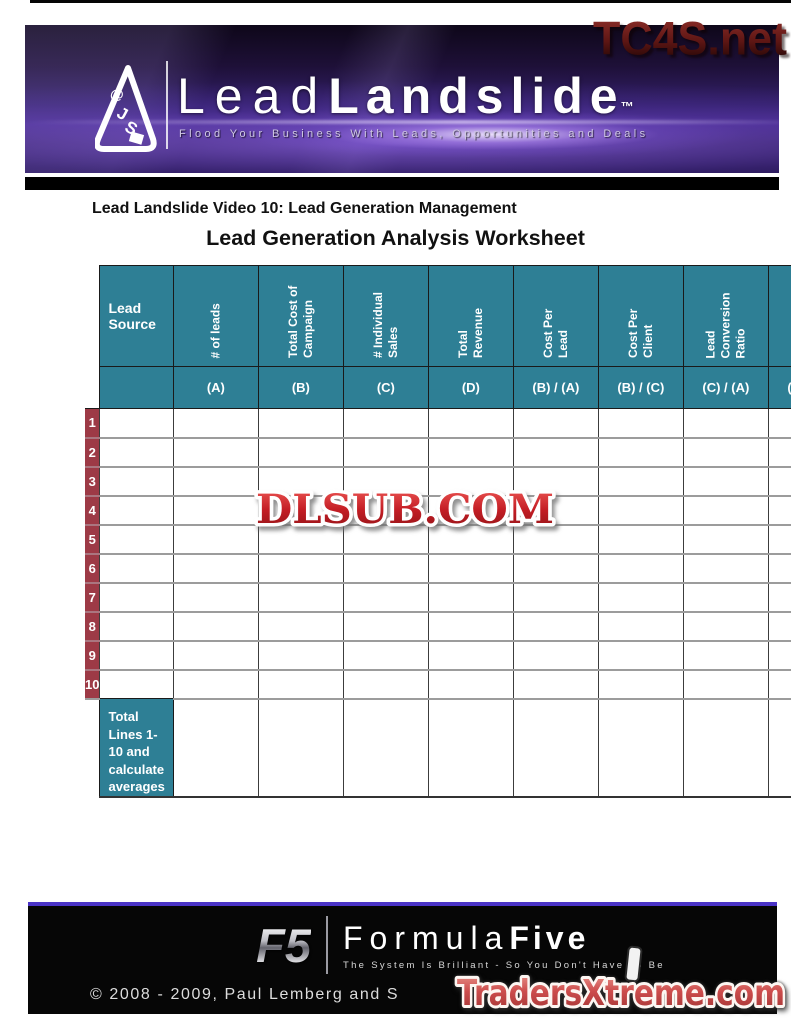 The image size is (791, 1024). Describe the element at coordinates (410, 1) in the screenshot. I see `page-top-border` at that location.